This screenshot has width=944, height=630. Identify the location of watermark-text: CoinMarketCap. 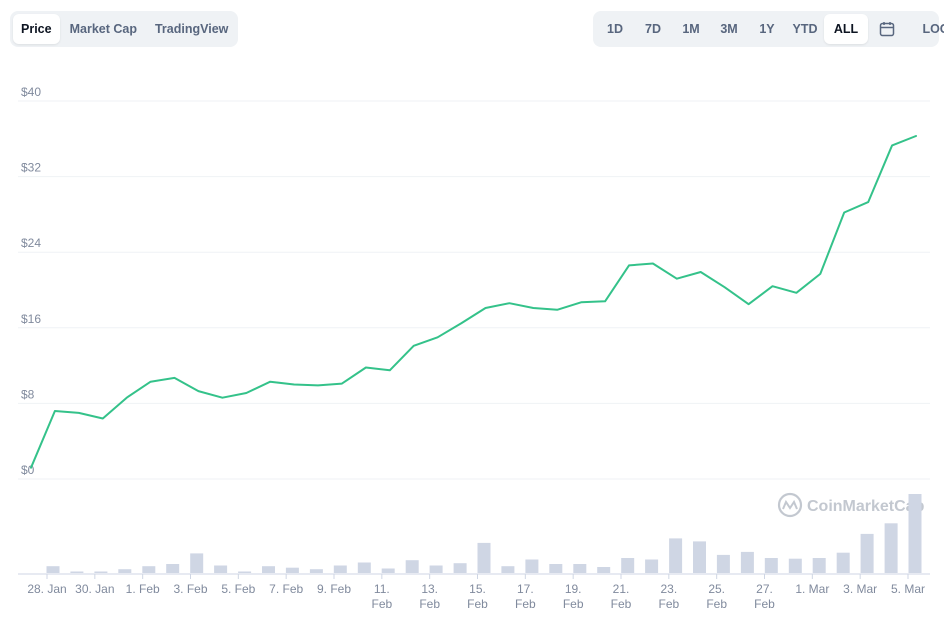
(866, 506).